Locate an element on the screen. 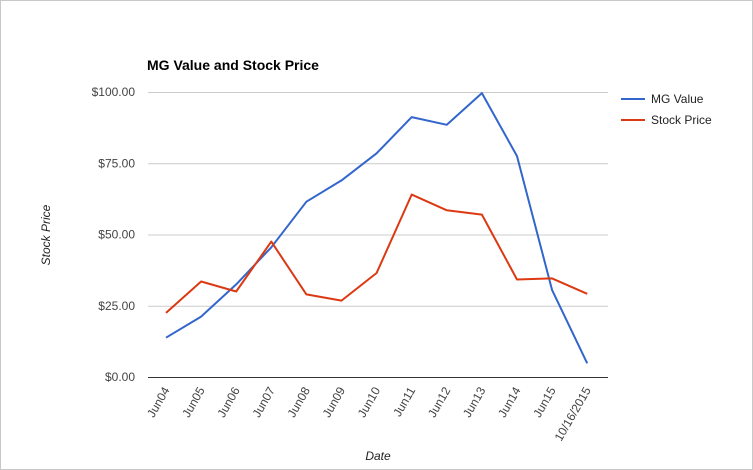 This screenshot has width=753, height=470. y-axis-title: Stock Price is located at coordinates (46, 234).